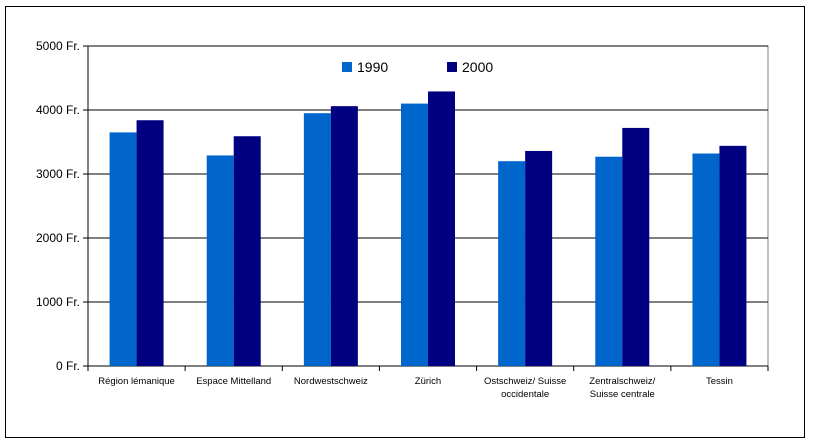 Image resolution: width=813 pixels, height=446 pixels. Describe the element at coordinates (331, 381) in the screenshot. I see `x-category-label: Nordwestschweiz` at that location.